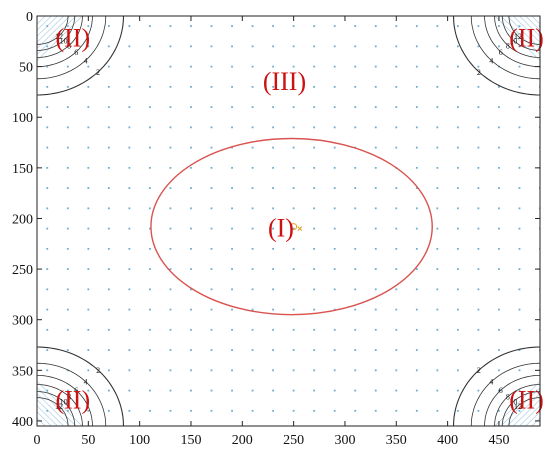 This screenshot has width=550, height=462. Describe the element at coordinates (88, 440) in the screenshot. I see `x-tick-label: 50` at that location.